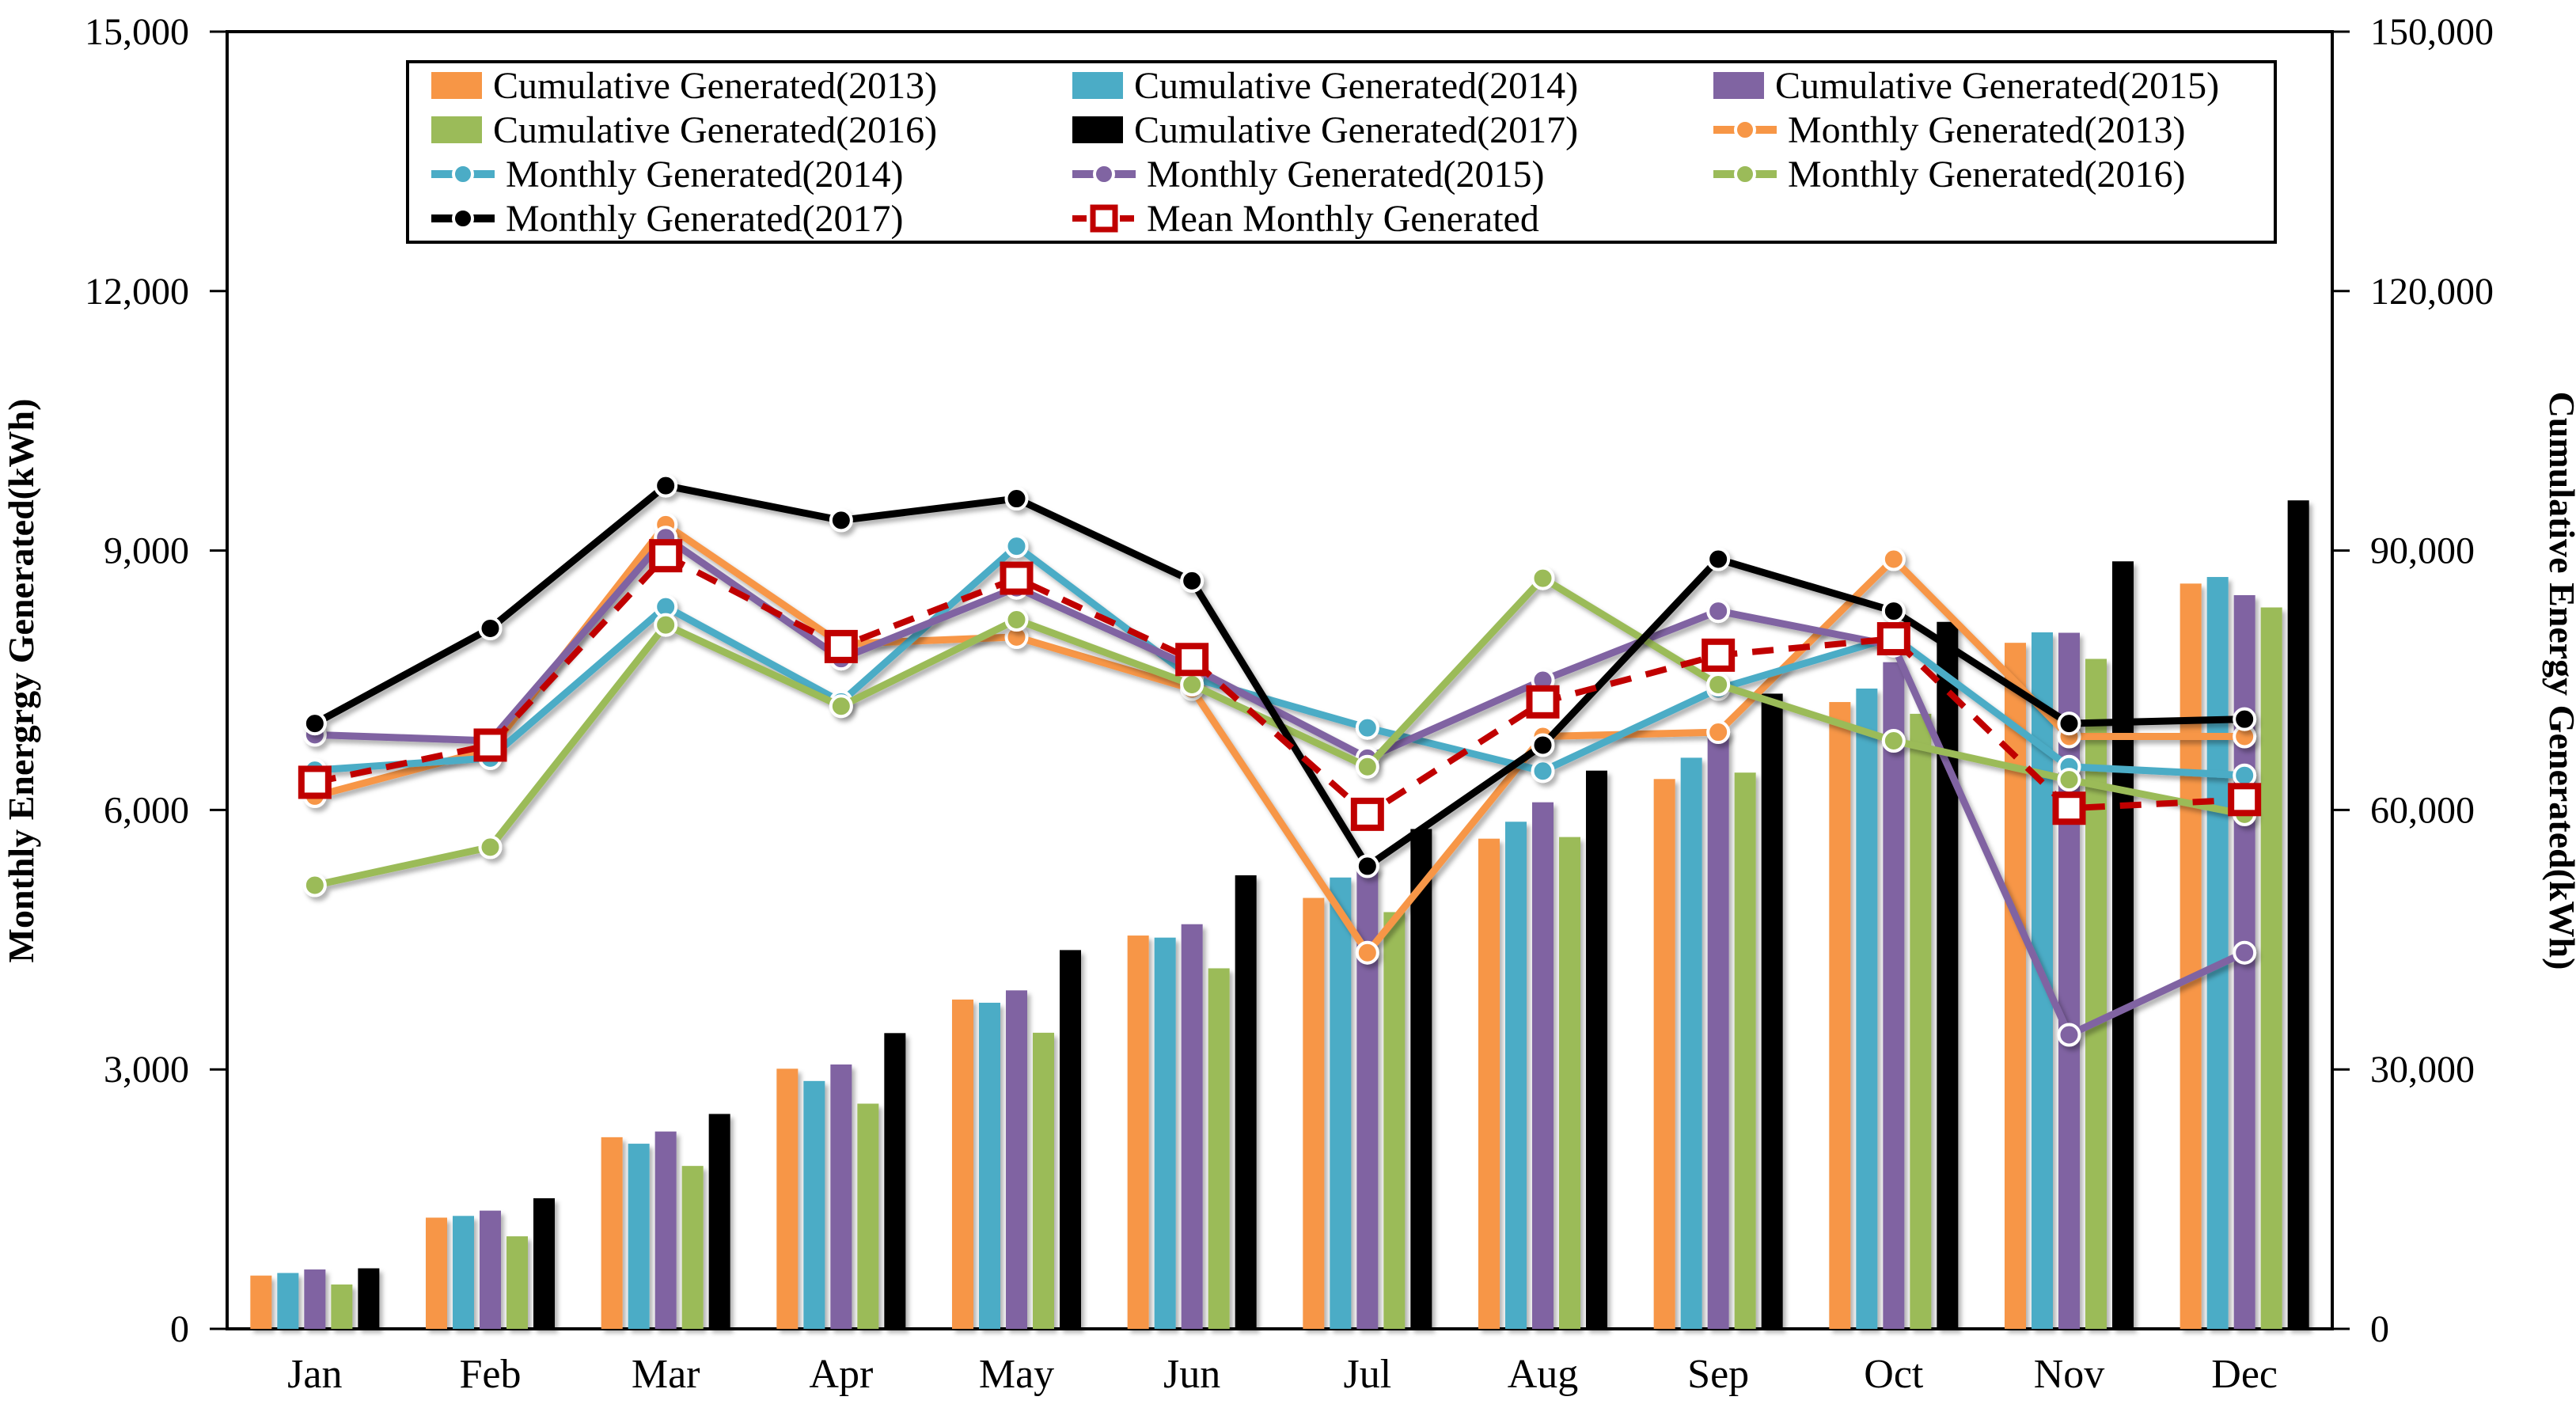  What do you see at coordinates (2244, 1374) in the screenshot?
I see `x-axis-month-label: Dec` at bounding box center [2244, 1374].